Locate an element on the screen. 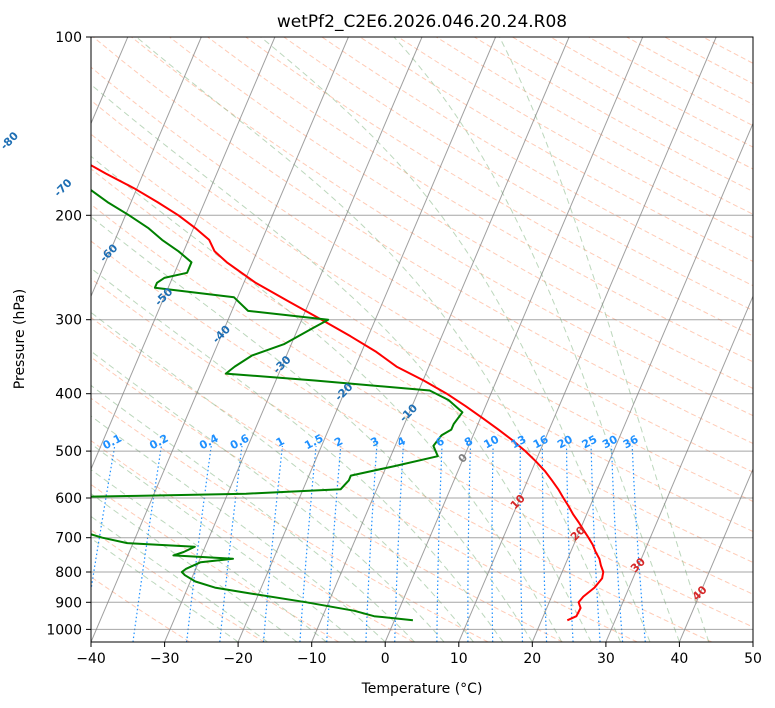 This screenshot has height=708, width=775. y-tick-label: 900 is located at coordinates (68, 603).